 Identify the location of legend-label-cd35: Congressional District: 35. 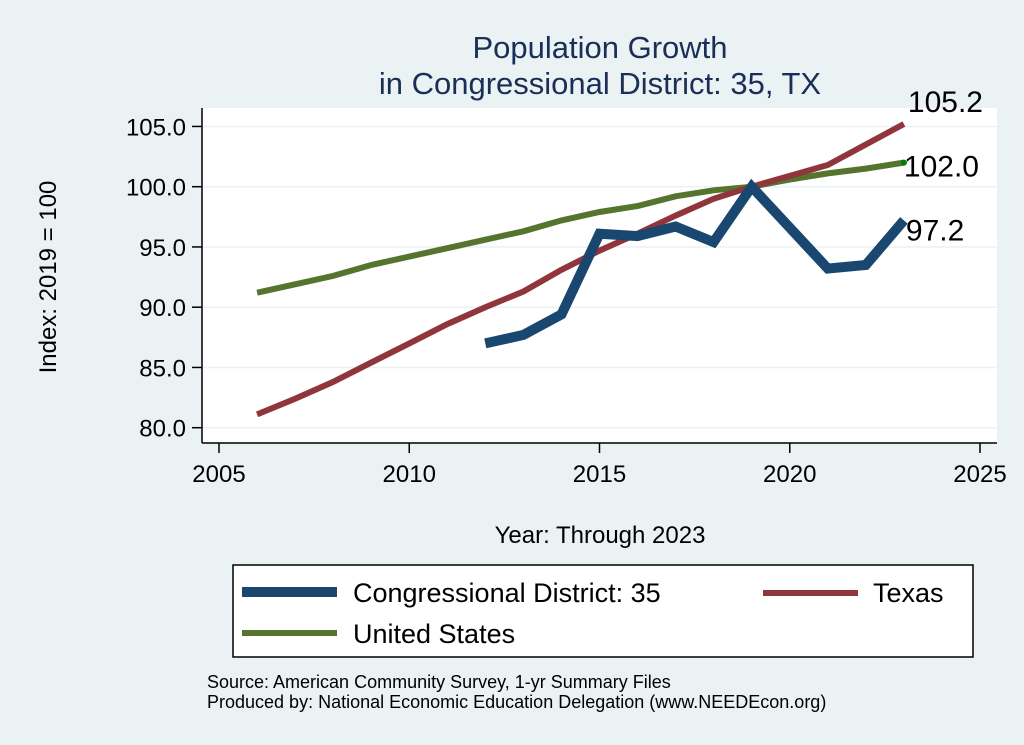
(507, 593).